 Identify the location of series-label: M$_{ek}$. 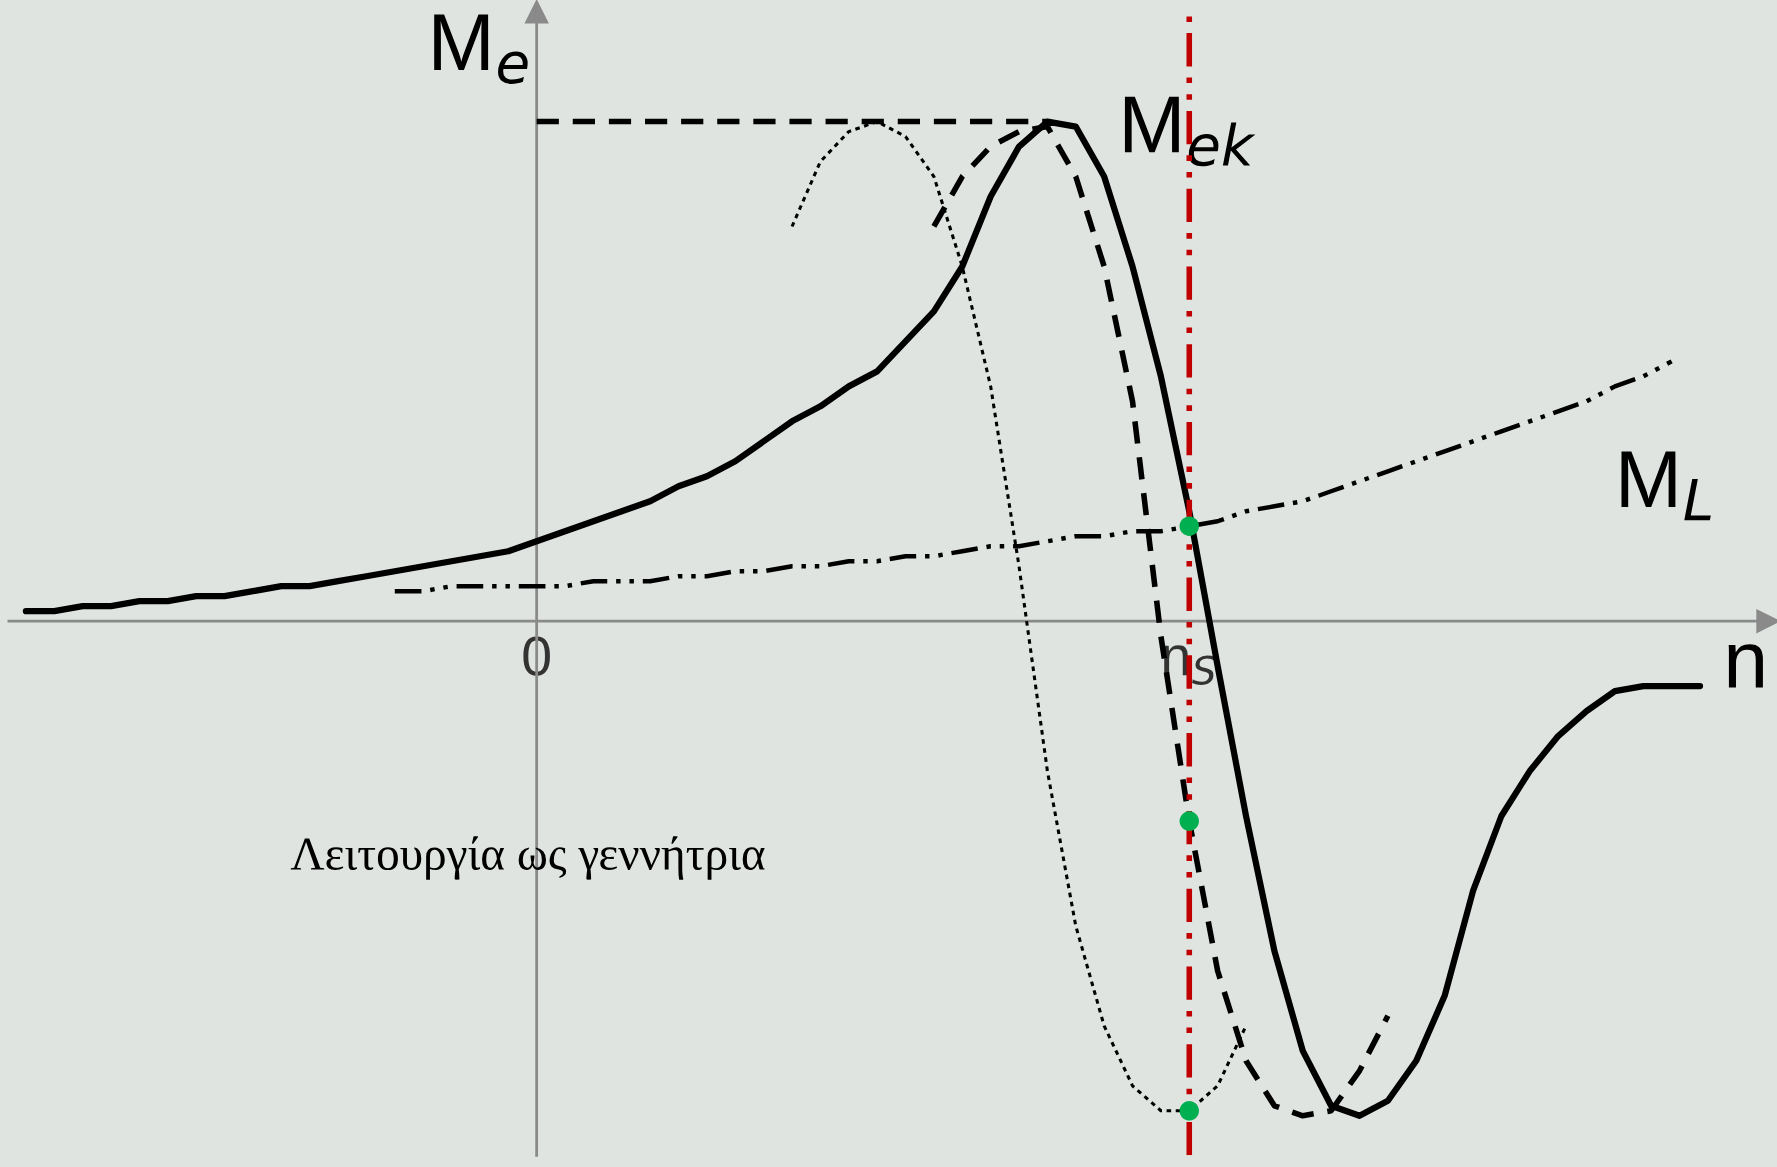
(1190, 131).